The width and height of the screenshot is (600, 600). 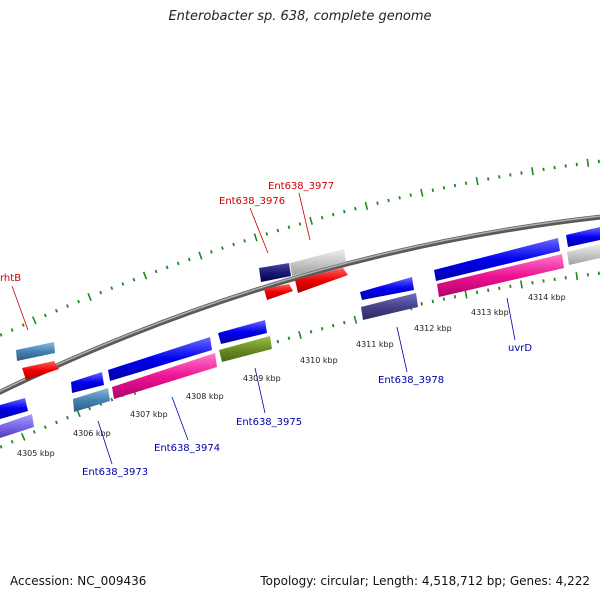 What do you see at coordinates (259, 230) in the screenshot?
I see `leader-ent3976` at bounding box center [259, 230].